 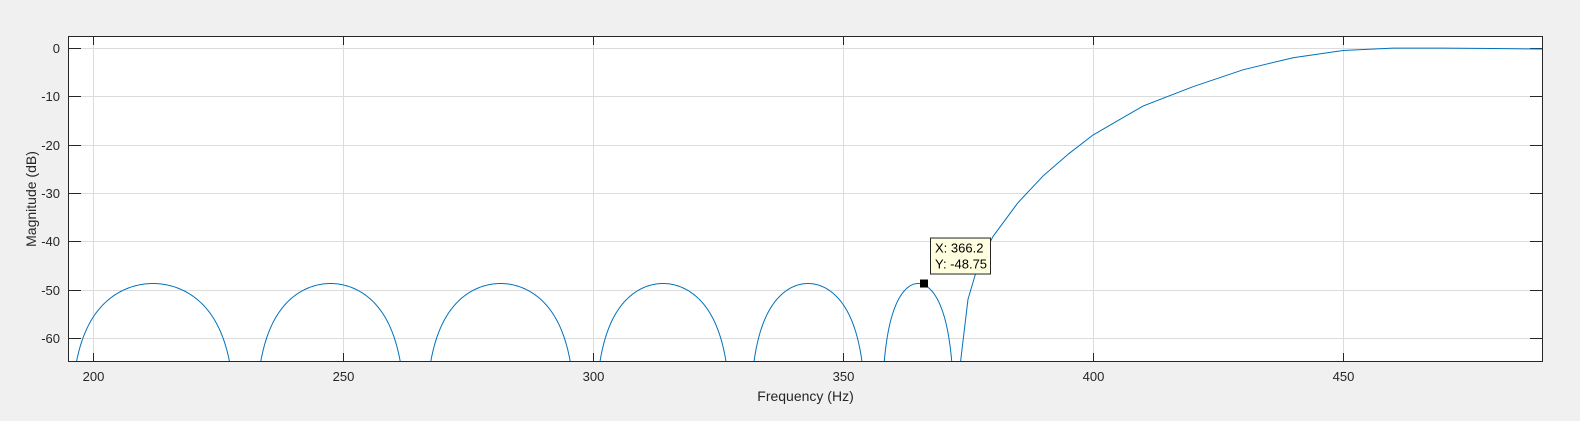 What do you see at coordinates (1094, 376) in the screenshot?
I see `x-tick-label: 400` at bounding box center [1094, 376].